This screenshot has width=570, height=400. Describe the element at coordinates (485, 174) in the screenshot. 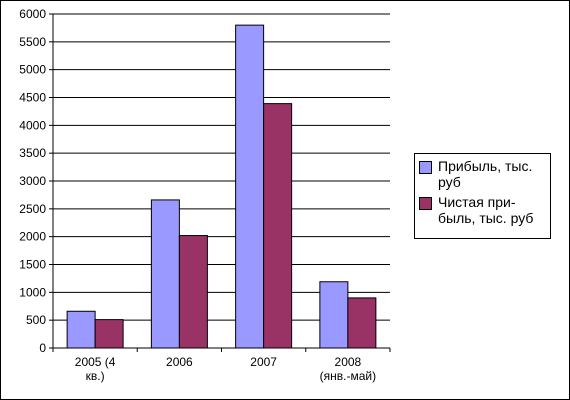

I see `legend-label-profit: Прибыль, тыс. руб` at that location.